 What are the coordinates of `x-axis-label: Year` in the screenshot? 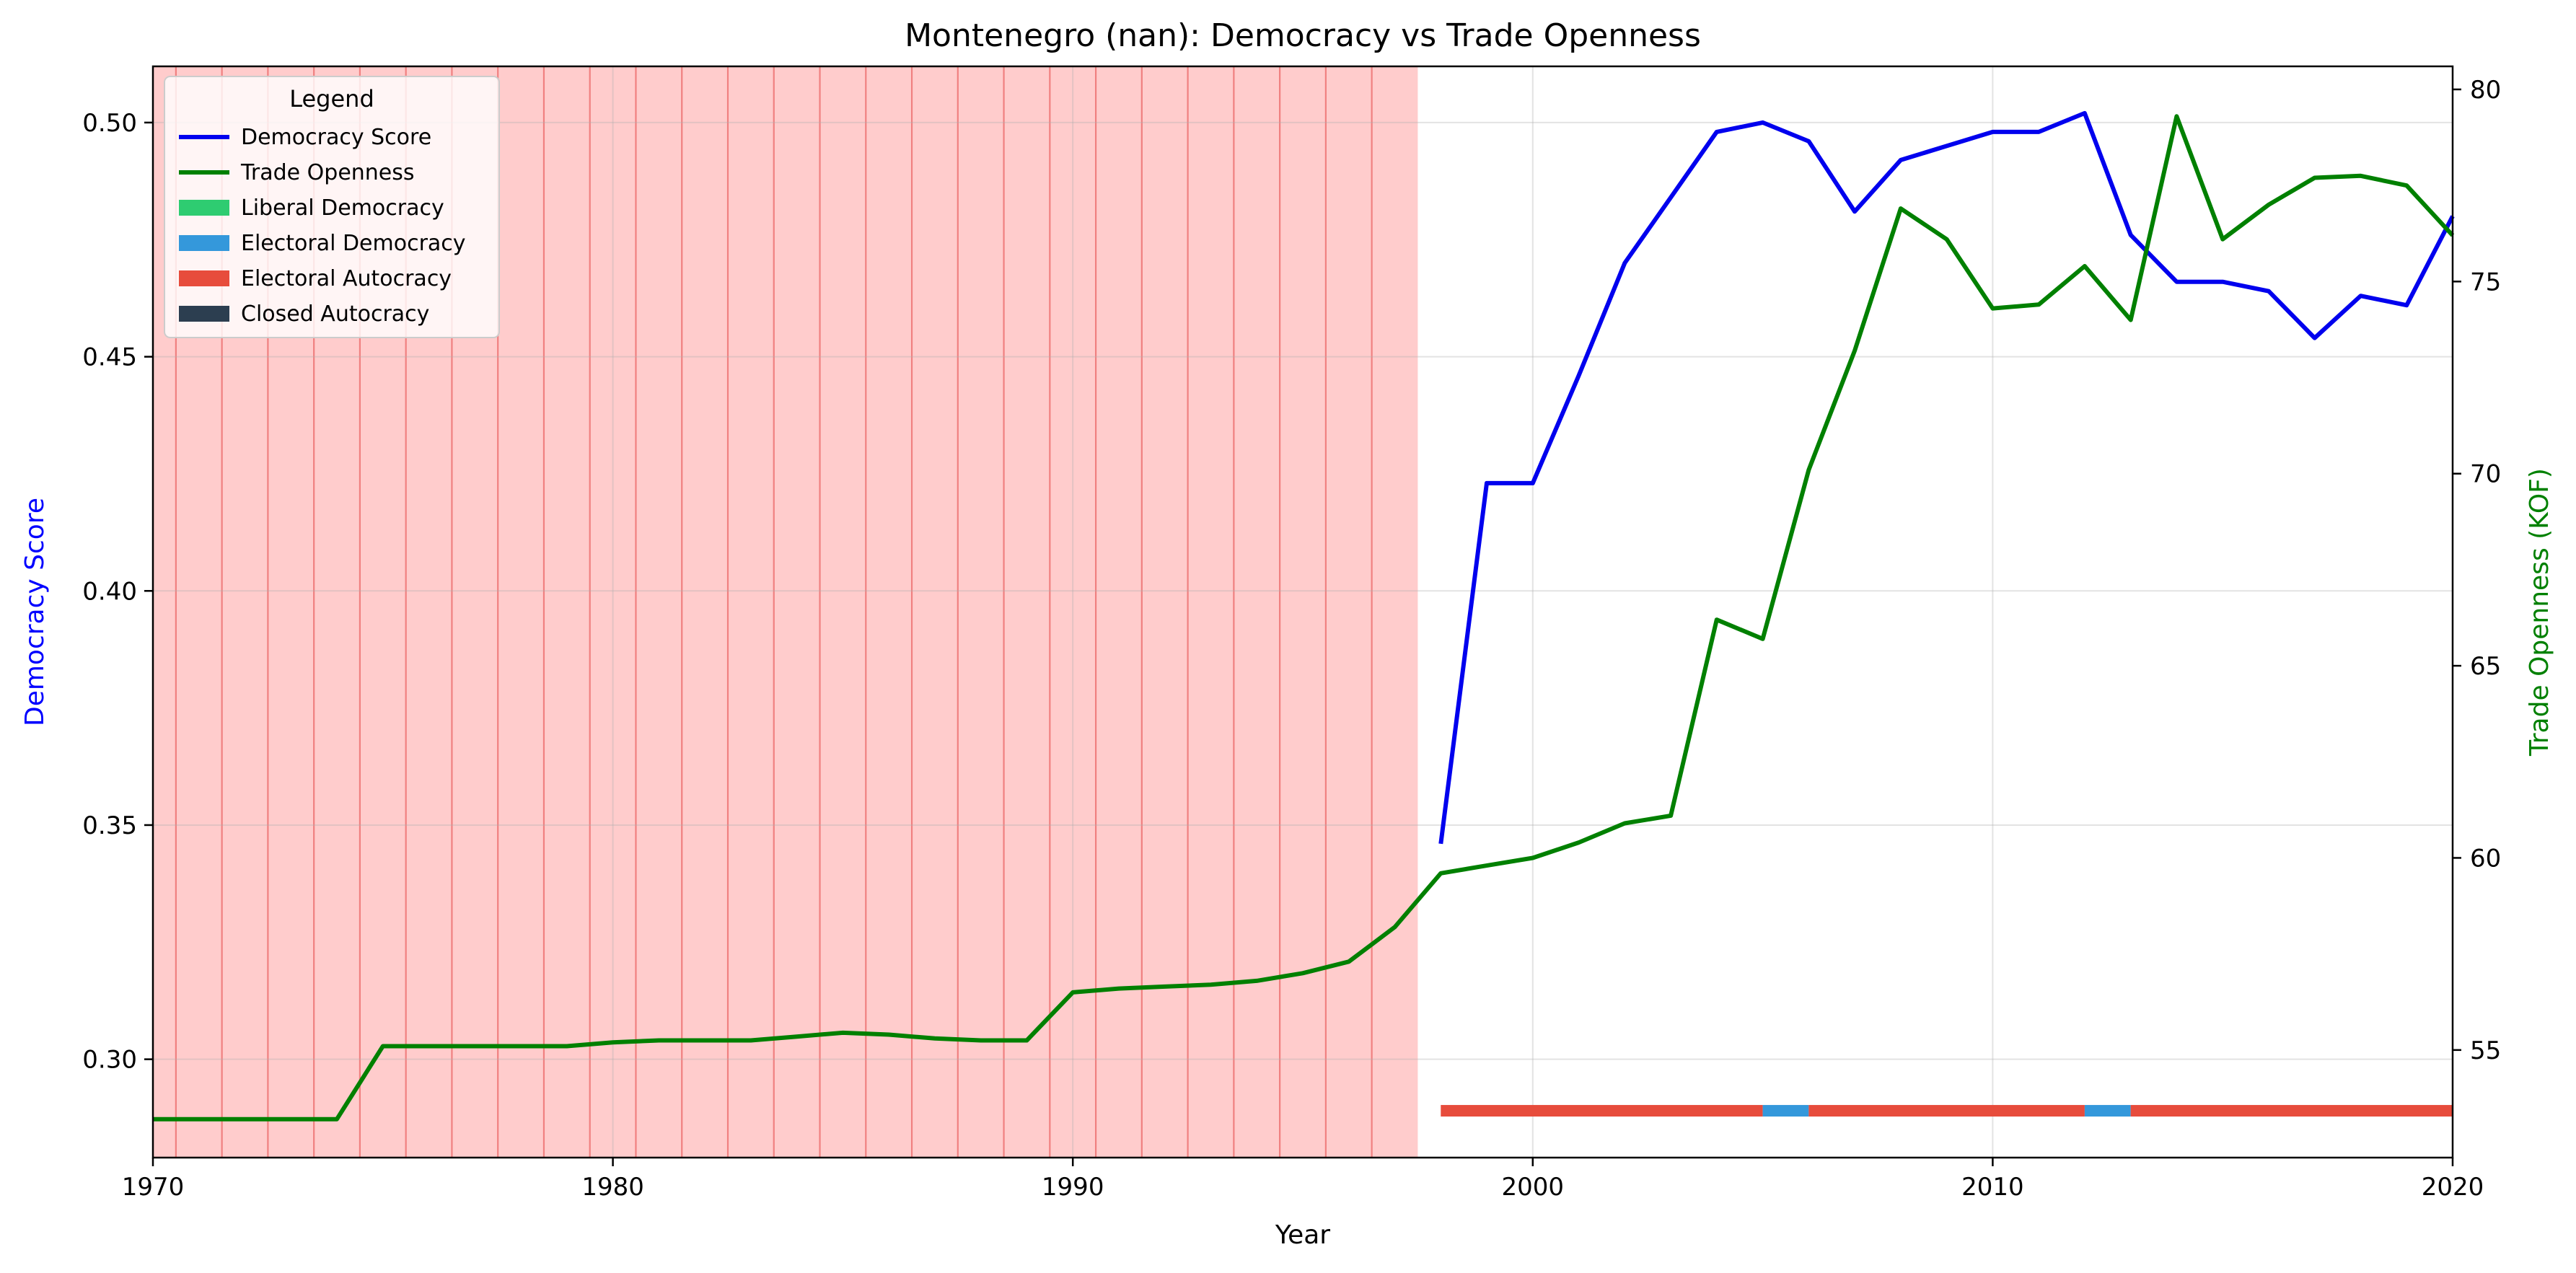 It's located at (1302, 1235).